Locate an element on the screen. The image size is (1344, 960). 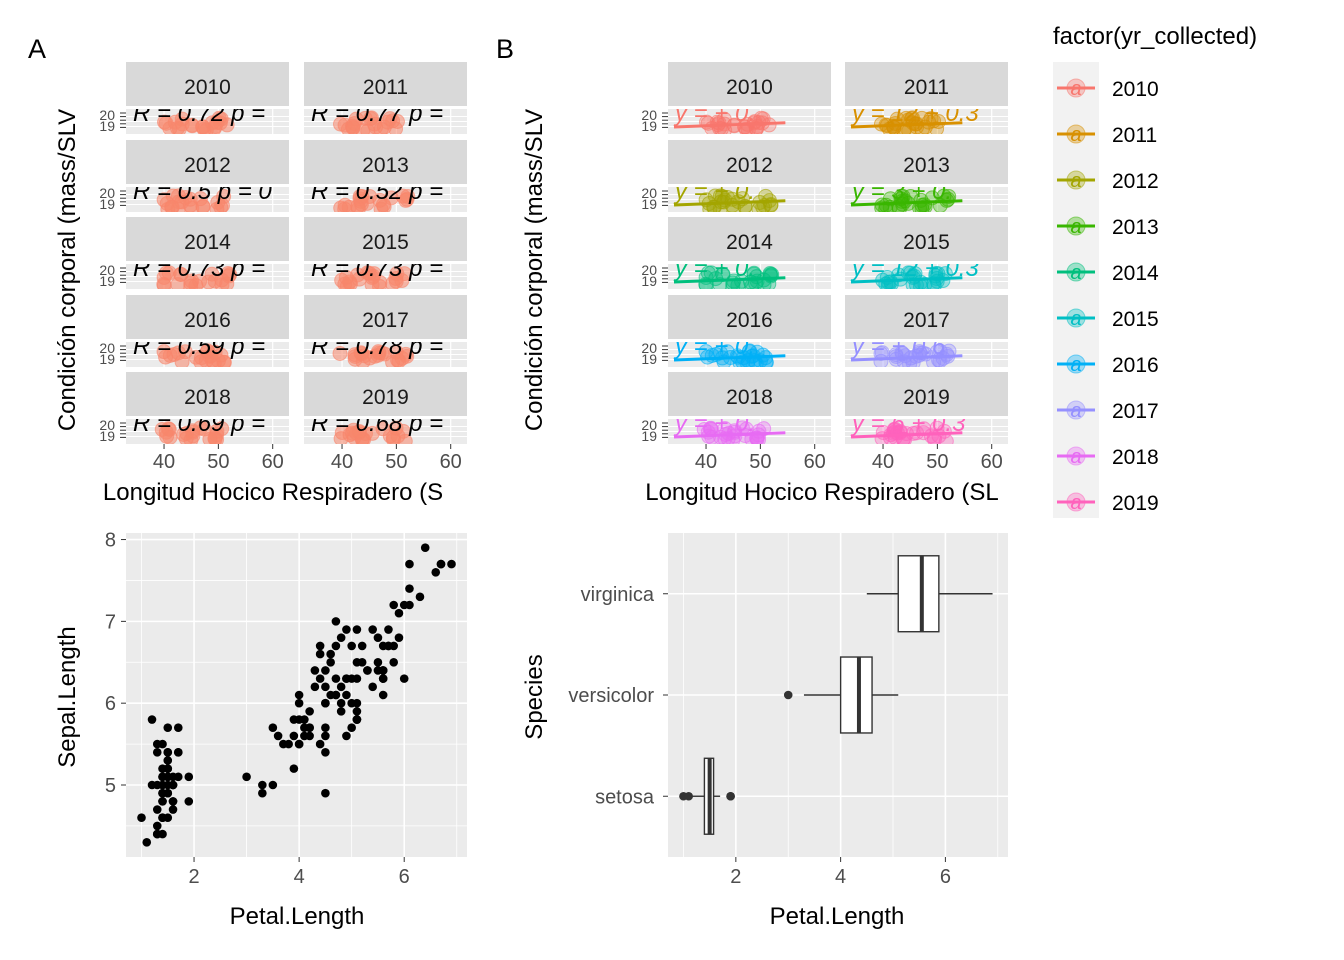
facet-annotation: R = 0.59 p = is located at coordinates (199, 346).